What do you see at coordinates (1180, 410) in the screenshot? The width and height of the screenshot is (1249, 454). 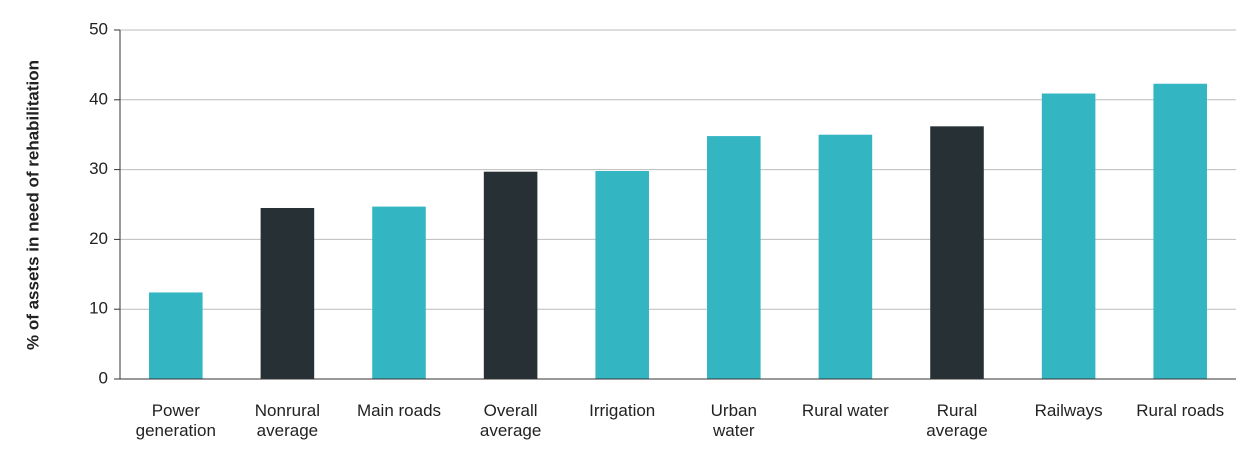 I see `x-tick-label: Rural roads` at bounding box center [1180, 410].